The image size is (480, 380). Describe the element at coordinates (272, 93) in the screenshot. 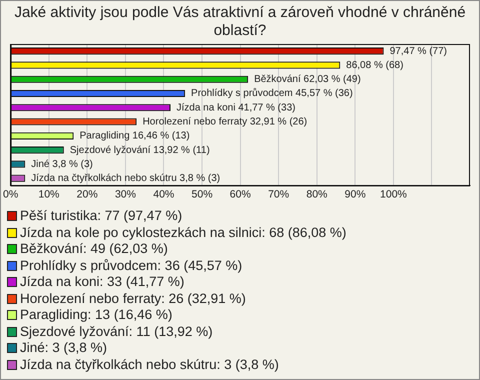

I see `data-label: Prohlídky s průvodcem 45,57 % (36)` at that location.